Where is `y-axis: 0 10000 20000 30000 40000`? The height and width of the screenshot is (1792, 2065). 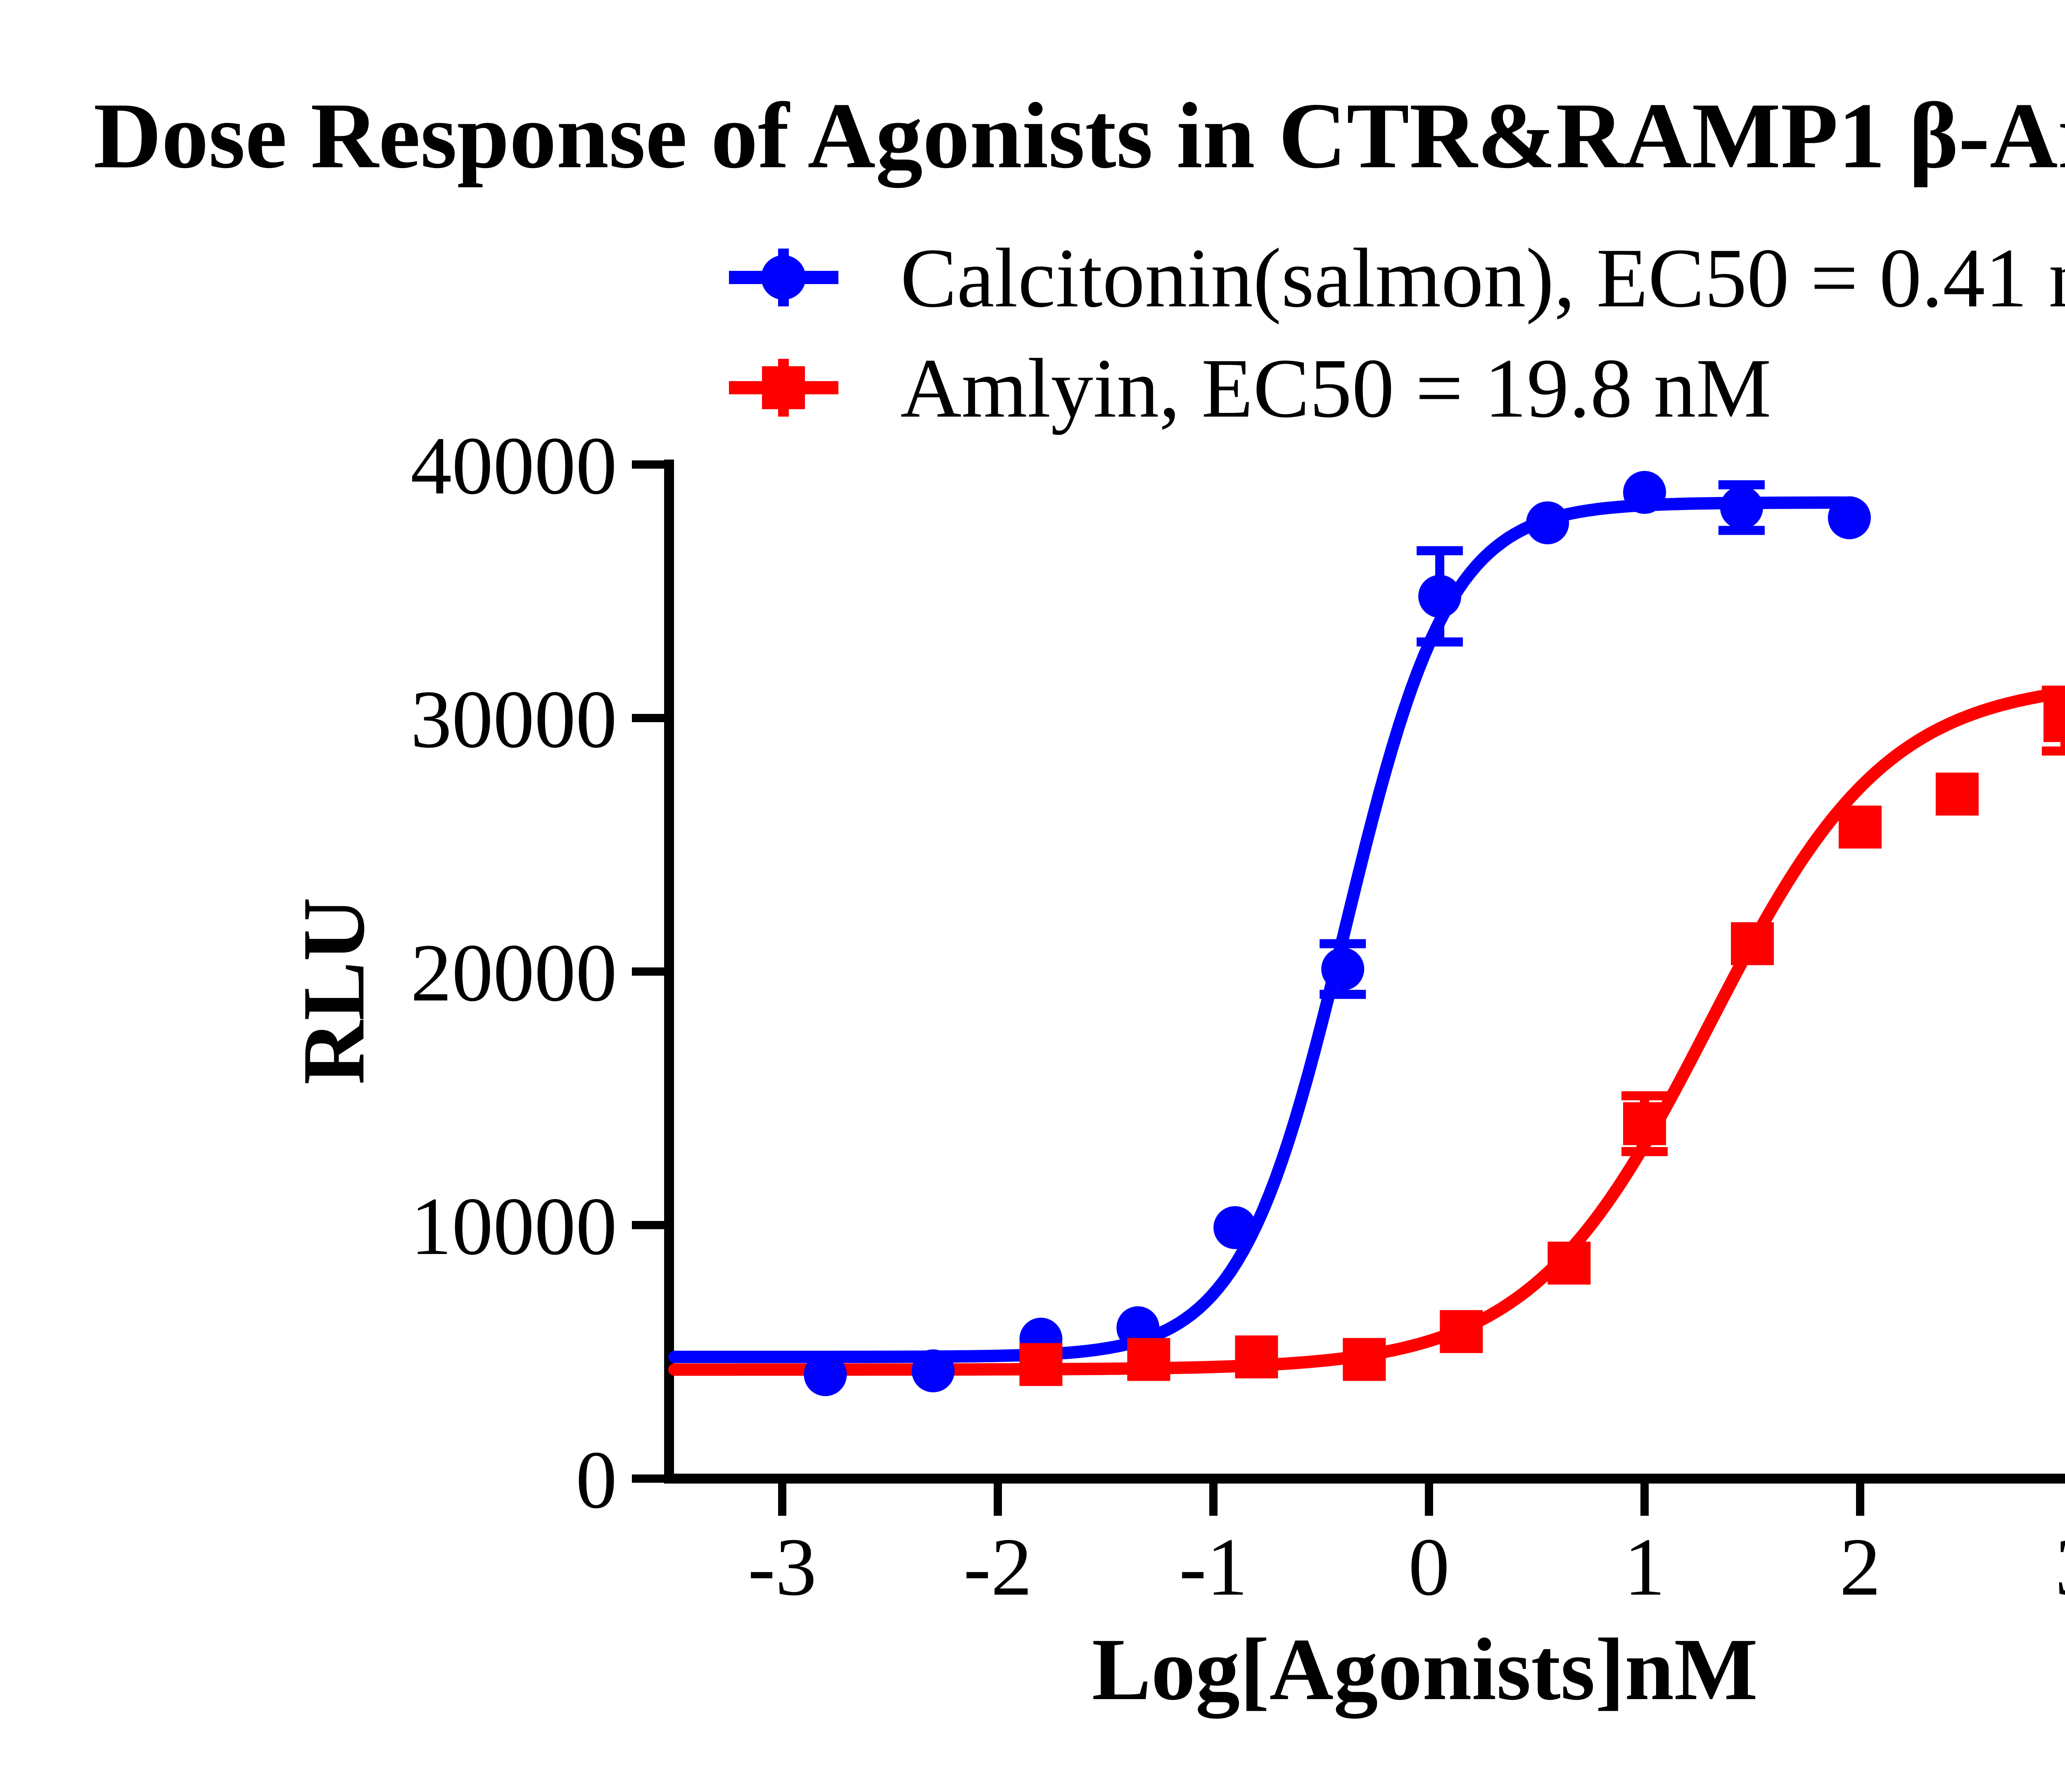 y-axis: 0 10000 20000 30000 40000 is located at coordinates (542, 973).